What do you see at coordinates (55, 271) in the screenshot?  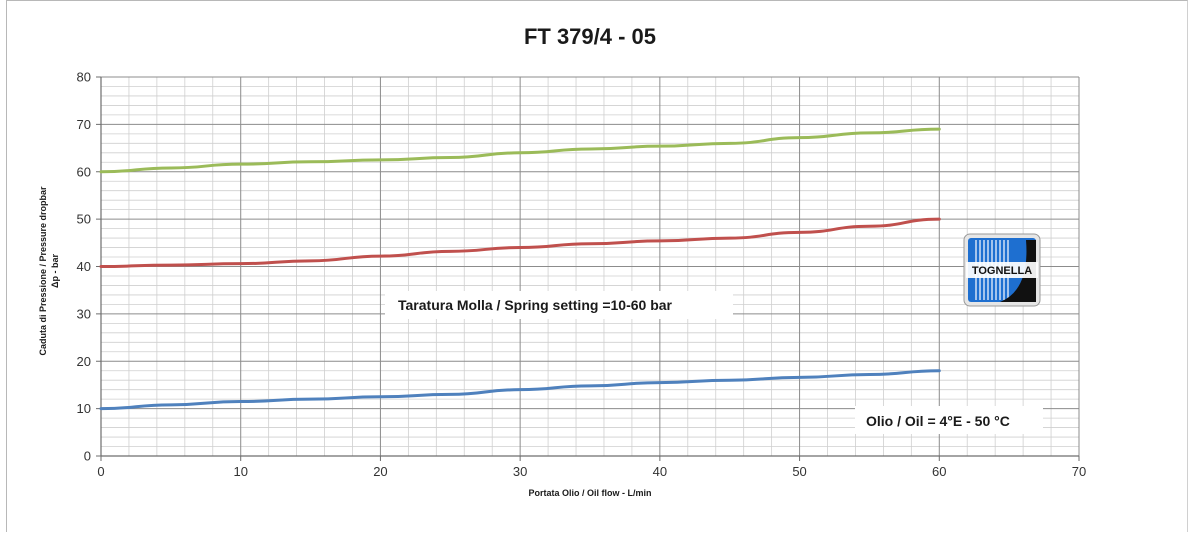 I see `y-axis-label-line2: Δp - bar` at bounding box center [55, 271].